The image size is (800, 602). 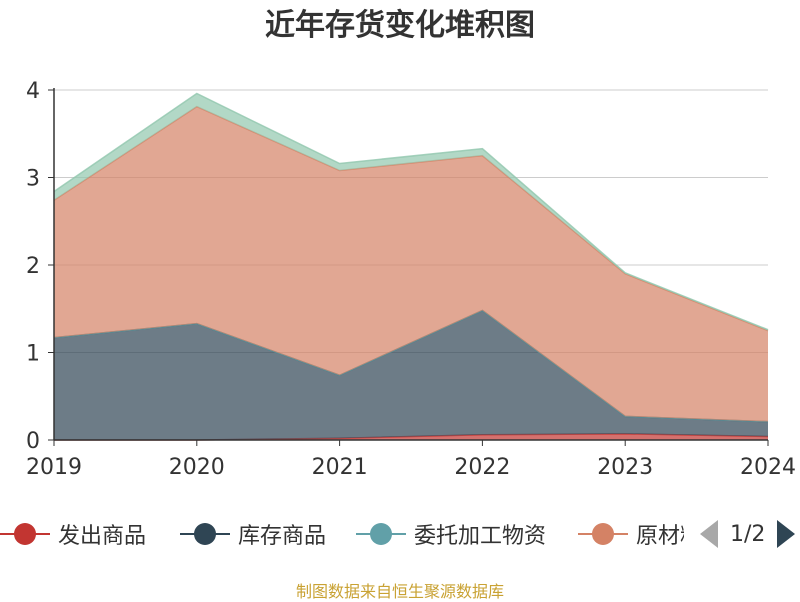 What do you see at coordinates (54, 467) in the screenshot?
I see `x-tick-label: 2019` at bounding box center [54, 467].